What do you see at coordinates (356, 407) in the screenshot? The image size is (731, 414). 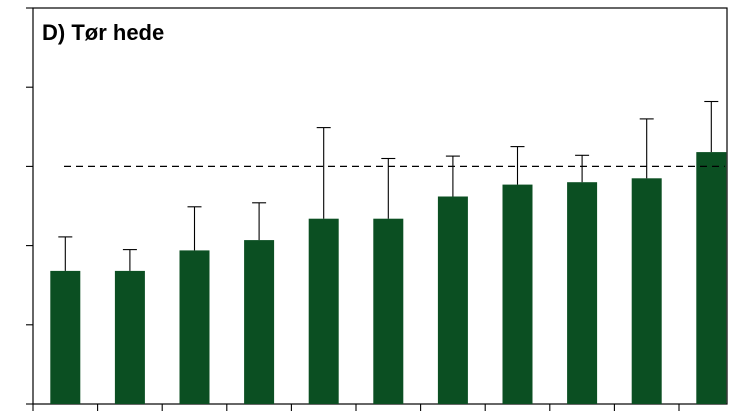 I see `x-axis-ticks` at bounding box center [356, 407].